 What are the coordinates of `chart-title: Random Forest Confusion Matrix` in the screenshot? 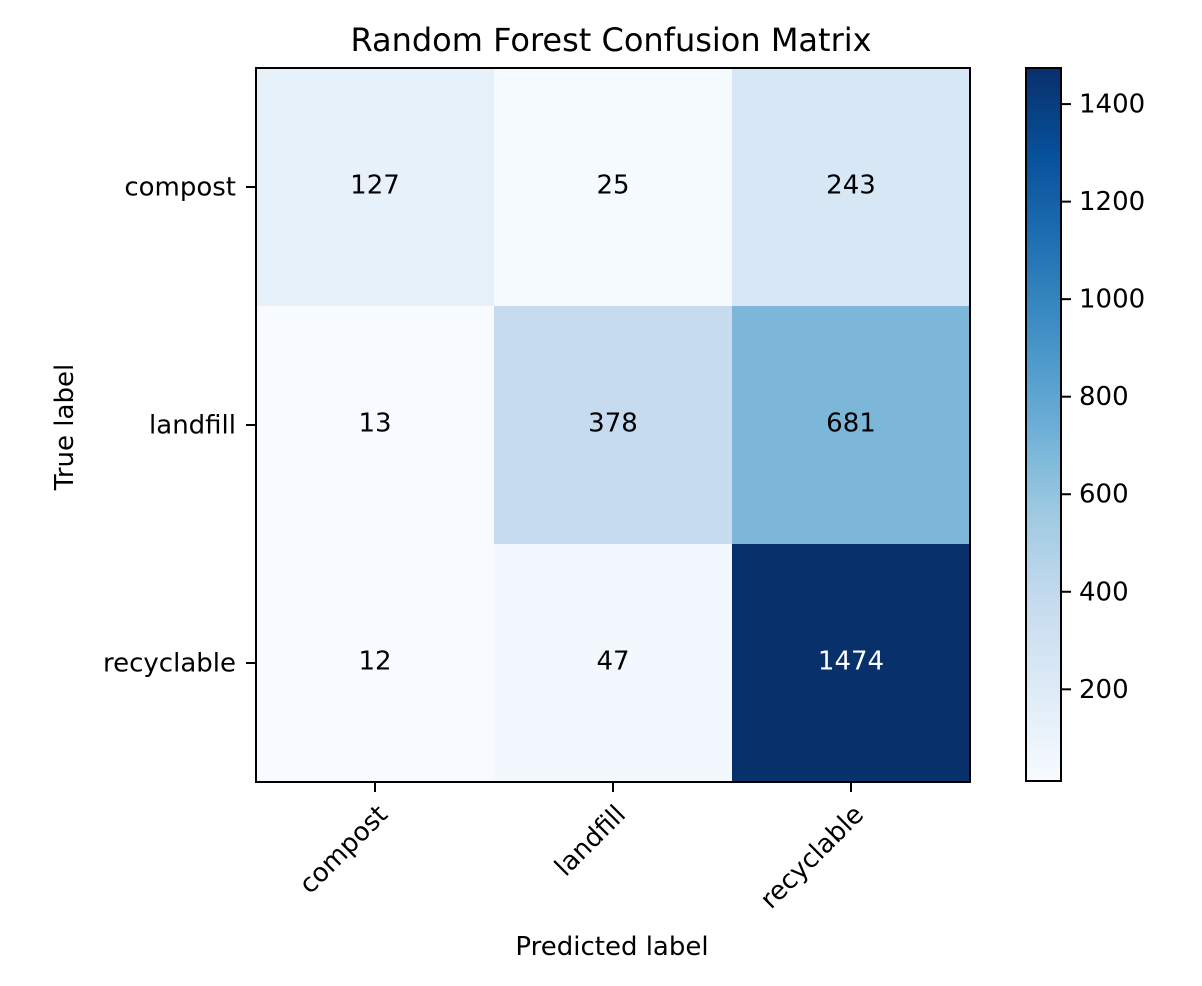 It's located at (610, 40).